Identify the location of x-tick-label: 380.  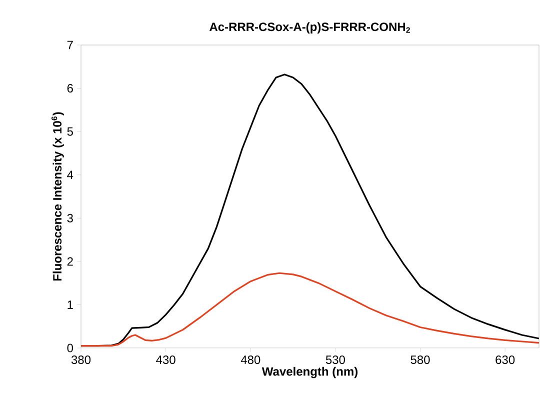
(81, 360).